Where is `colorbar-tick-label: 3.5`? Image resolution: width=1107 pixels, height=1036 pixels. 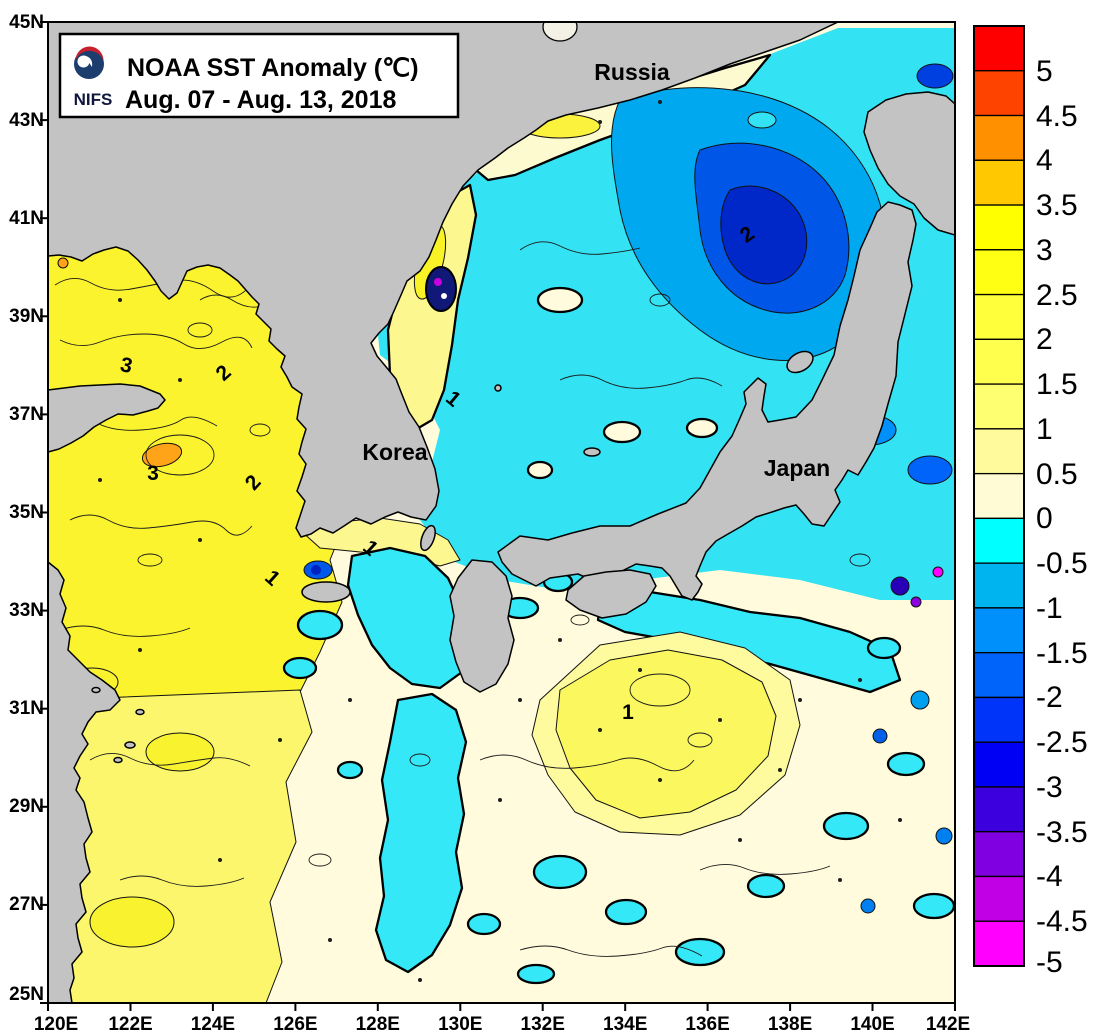
colorbar-tick-label: 3.5 is located at coordinates (1057, 205).